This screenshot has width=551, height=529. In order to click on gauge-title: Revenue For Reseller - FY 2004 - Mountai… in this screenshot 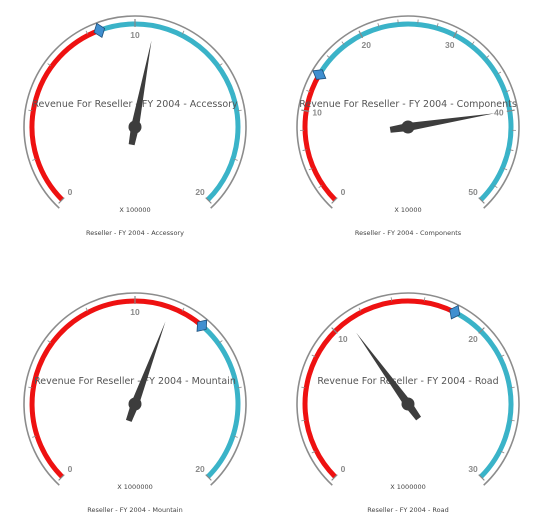, I will do `click(135, 381)`.